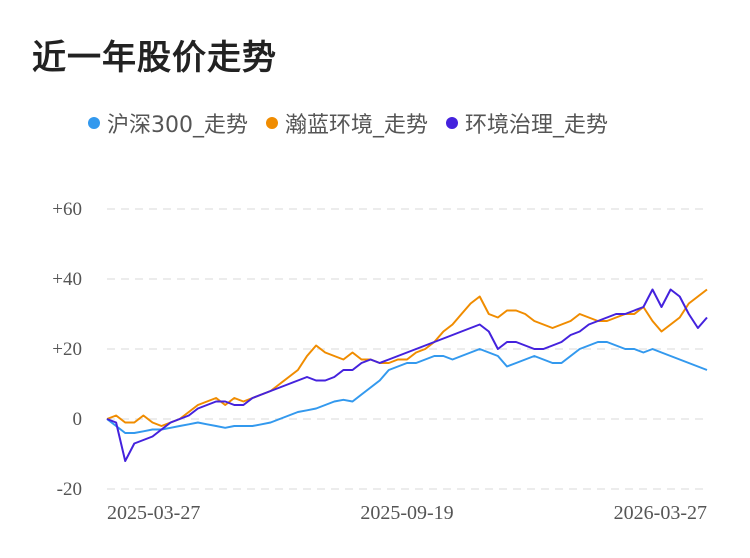  I want to click on y-tick-label: +20, so click(67, 349).